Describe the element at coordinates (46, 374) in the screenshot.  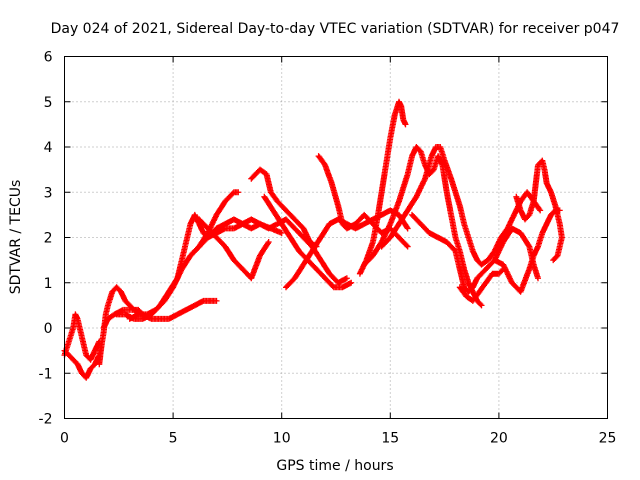
I see `y-tick-label: -1` at that location.